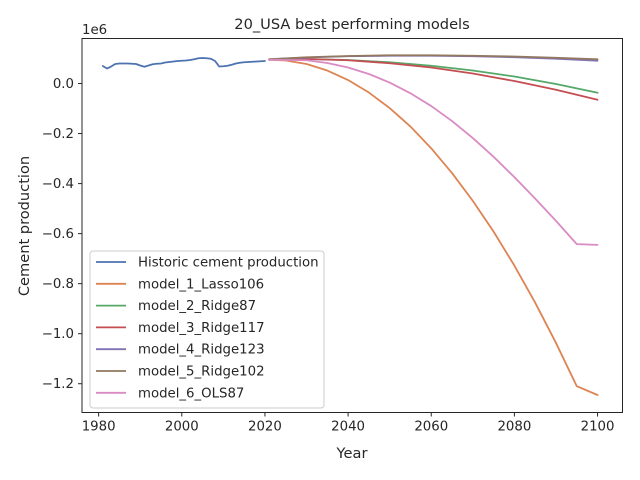  I want to click on legend-label-4: model_3_Ridge117, so click(201, 328).